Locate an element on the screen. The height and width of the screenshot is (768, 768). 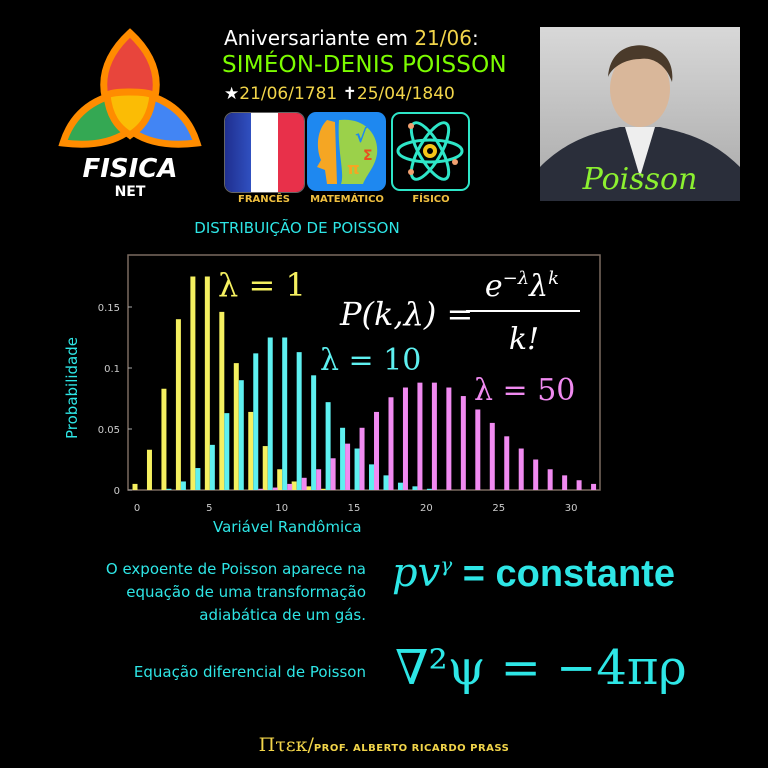
x-tick-label: 5 is located at coordinates (209, 508).